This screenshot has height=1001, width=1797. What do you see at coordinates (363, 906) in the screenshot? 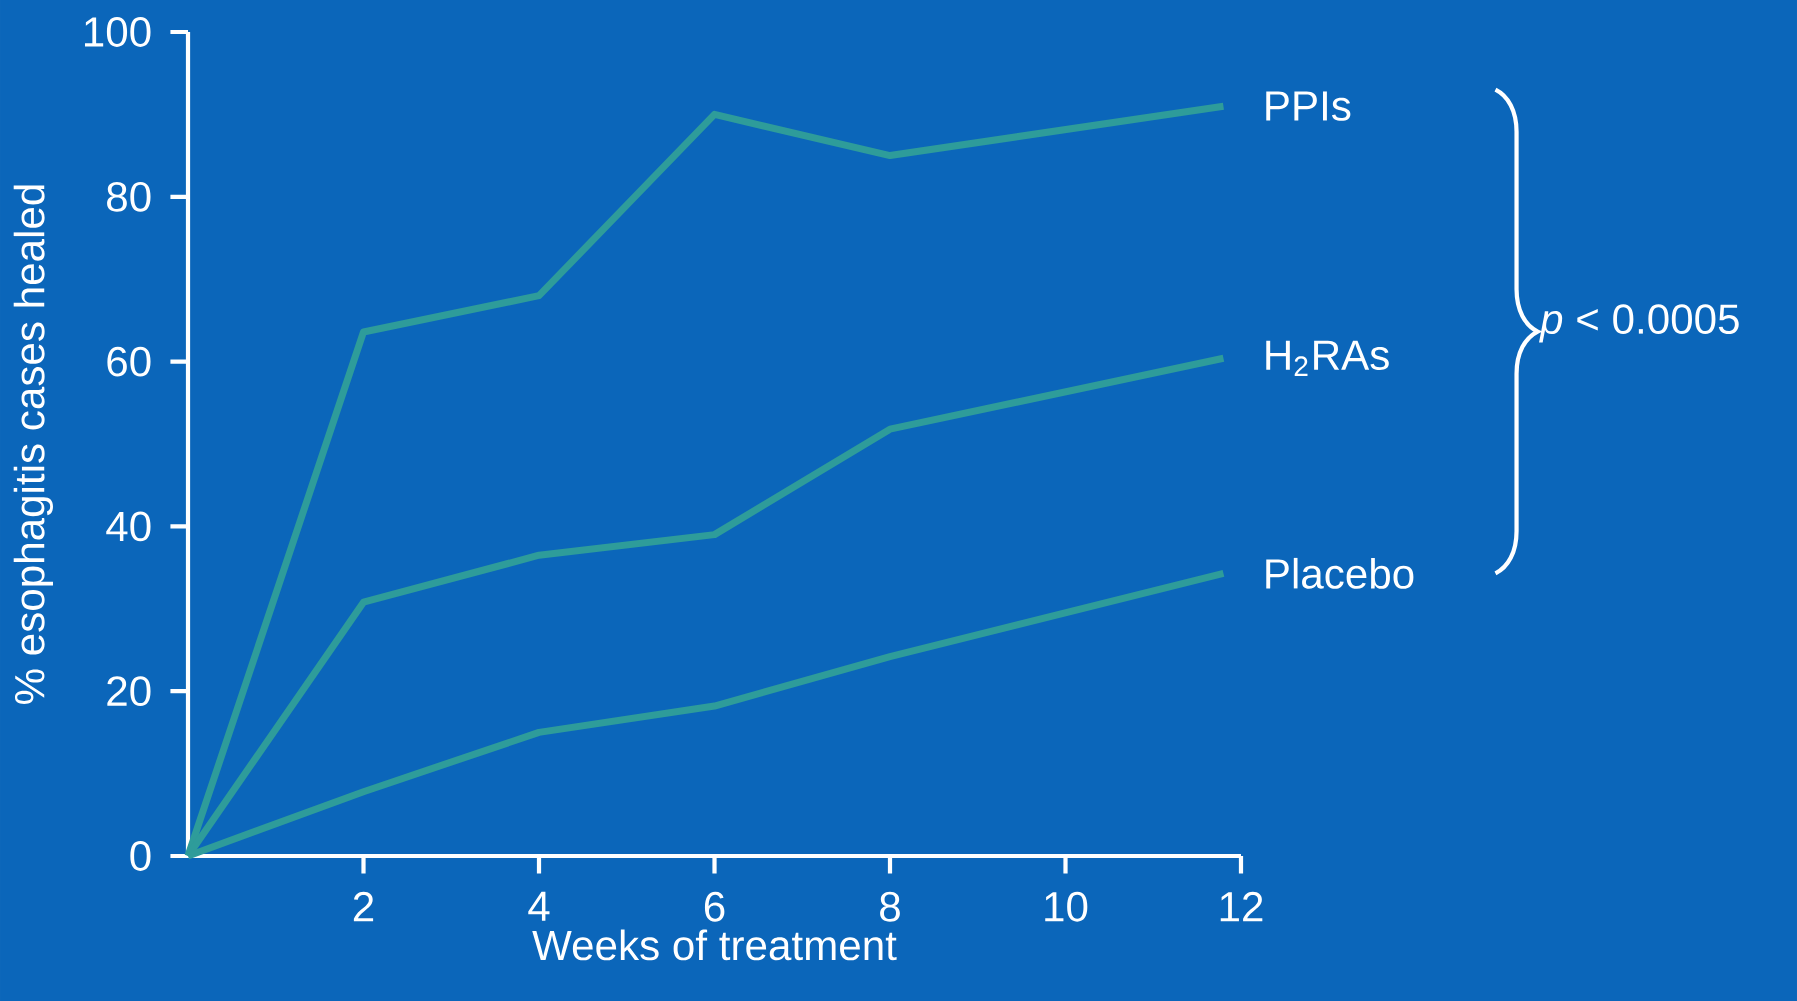
I see `x-tick-label: 2` at bounding box center [363, 906].